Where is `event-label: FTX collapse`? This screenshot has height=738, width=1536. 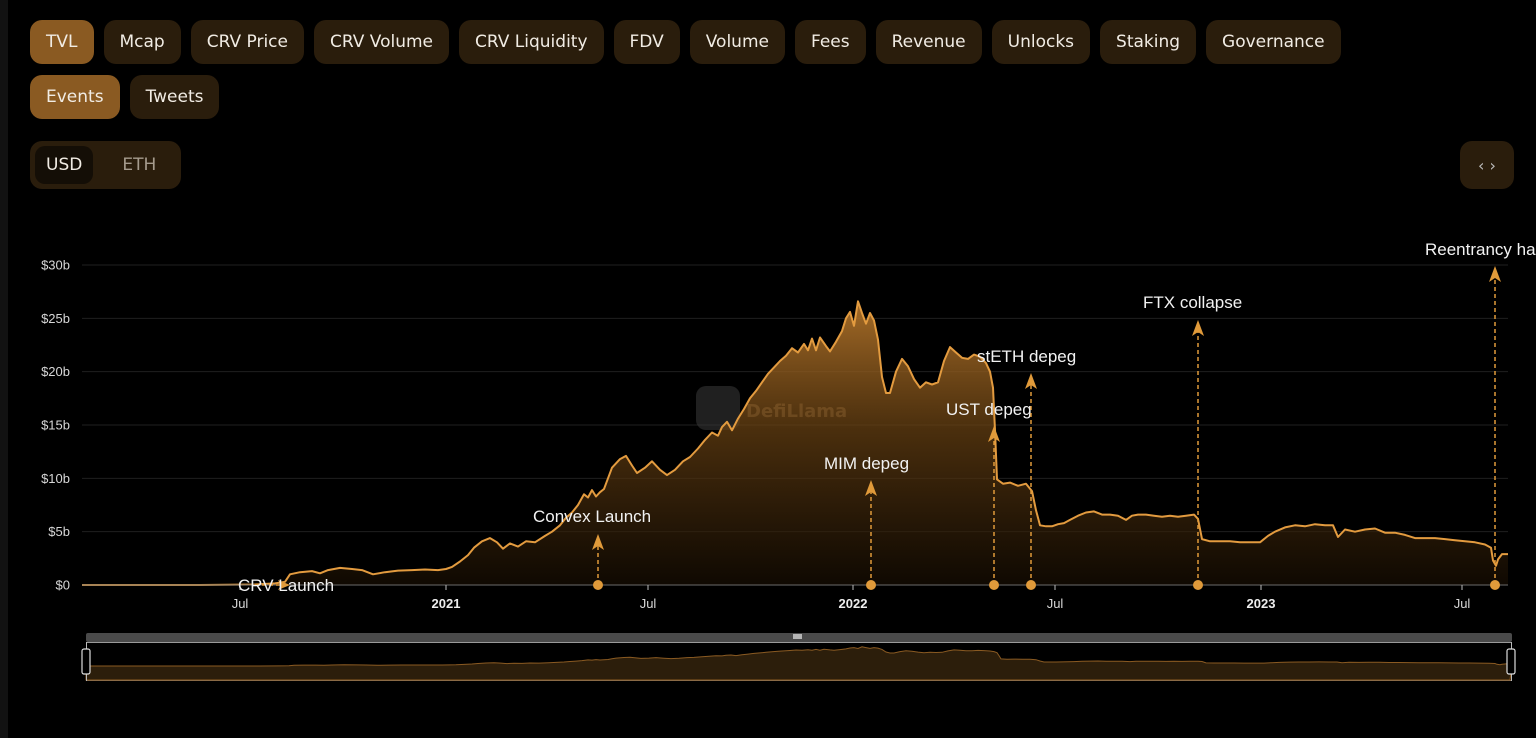 event-label: FTX collapse is located at coordinates (1192, 302).